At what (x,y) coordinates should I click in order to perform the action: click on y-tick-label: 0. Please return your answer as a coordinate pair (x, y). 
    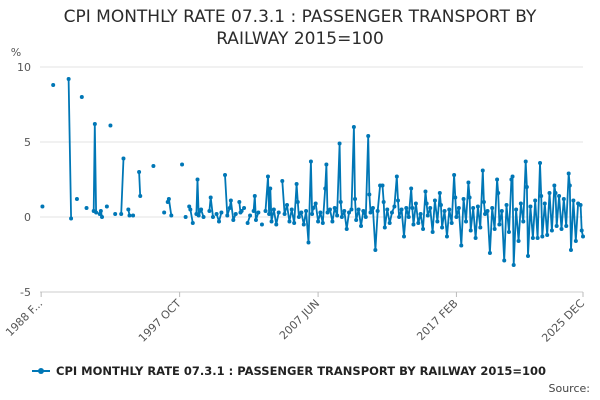
    Looking at the image, I should click on (27, 217).